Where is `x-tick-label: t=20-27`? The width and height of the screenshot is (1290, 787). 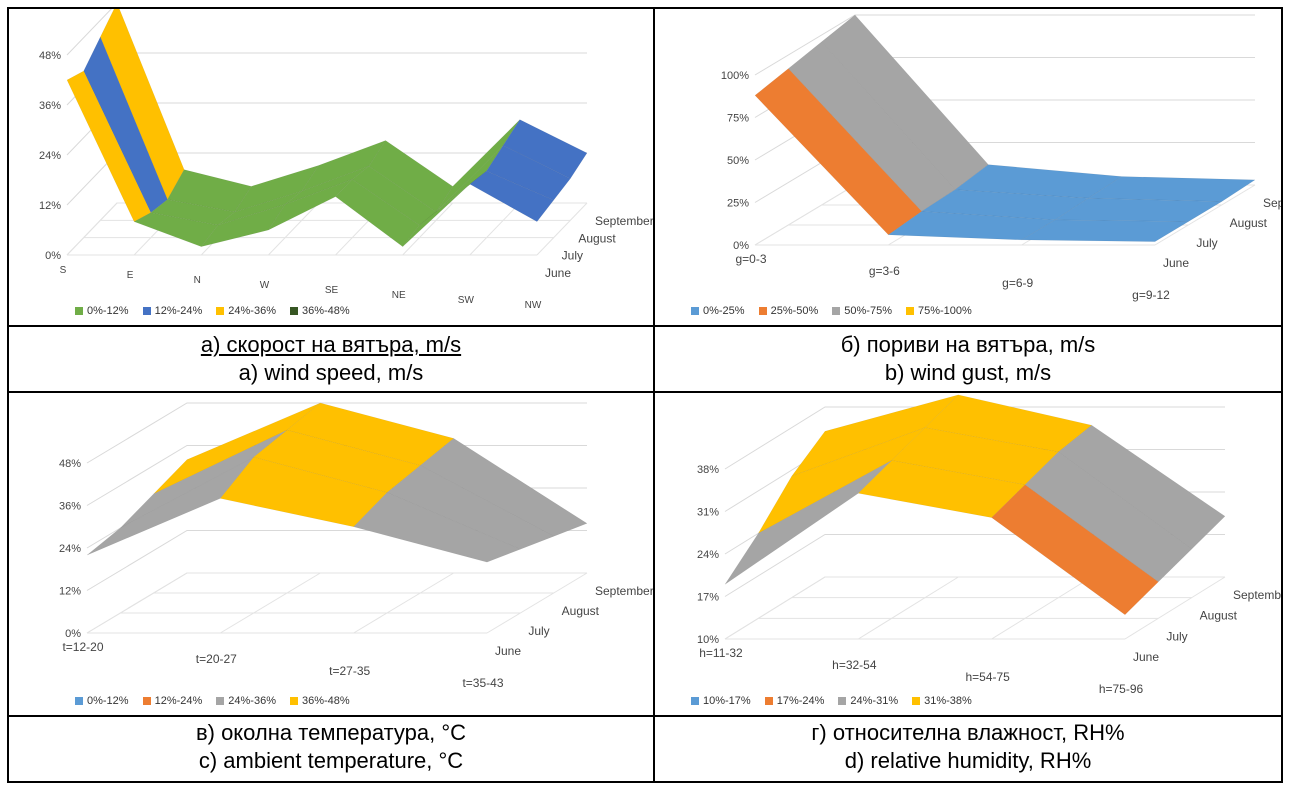 x-tick-label: t=20-27 is located at coordinates (216, 659).